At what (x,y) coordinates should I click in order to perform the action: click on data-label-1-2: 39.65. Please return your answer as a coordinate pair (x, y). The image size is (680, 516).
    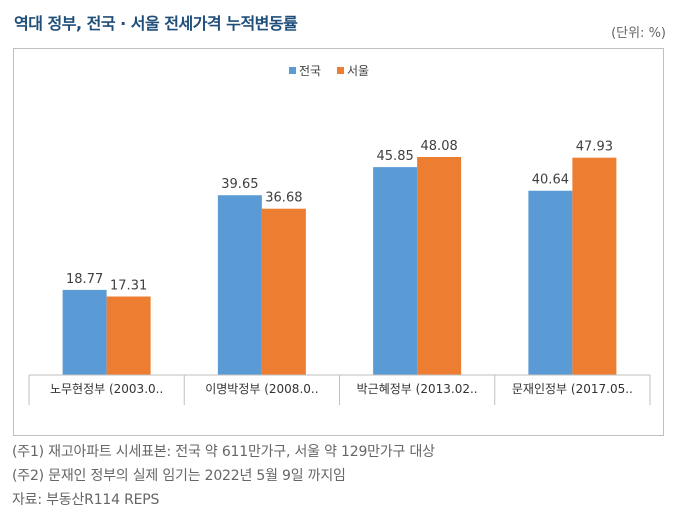
    Looking at the image, I should click on (239, 184).